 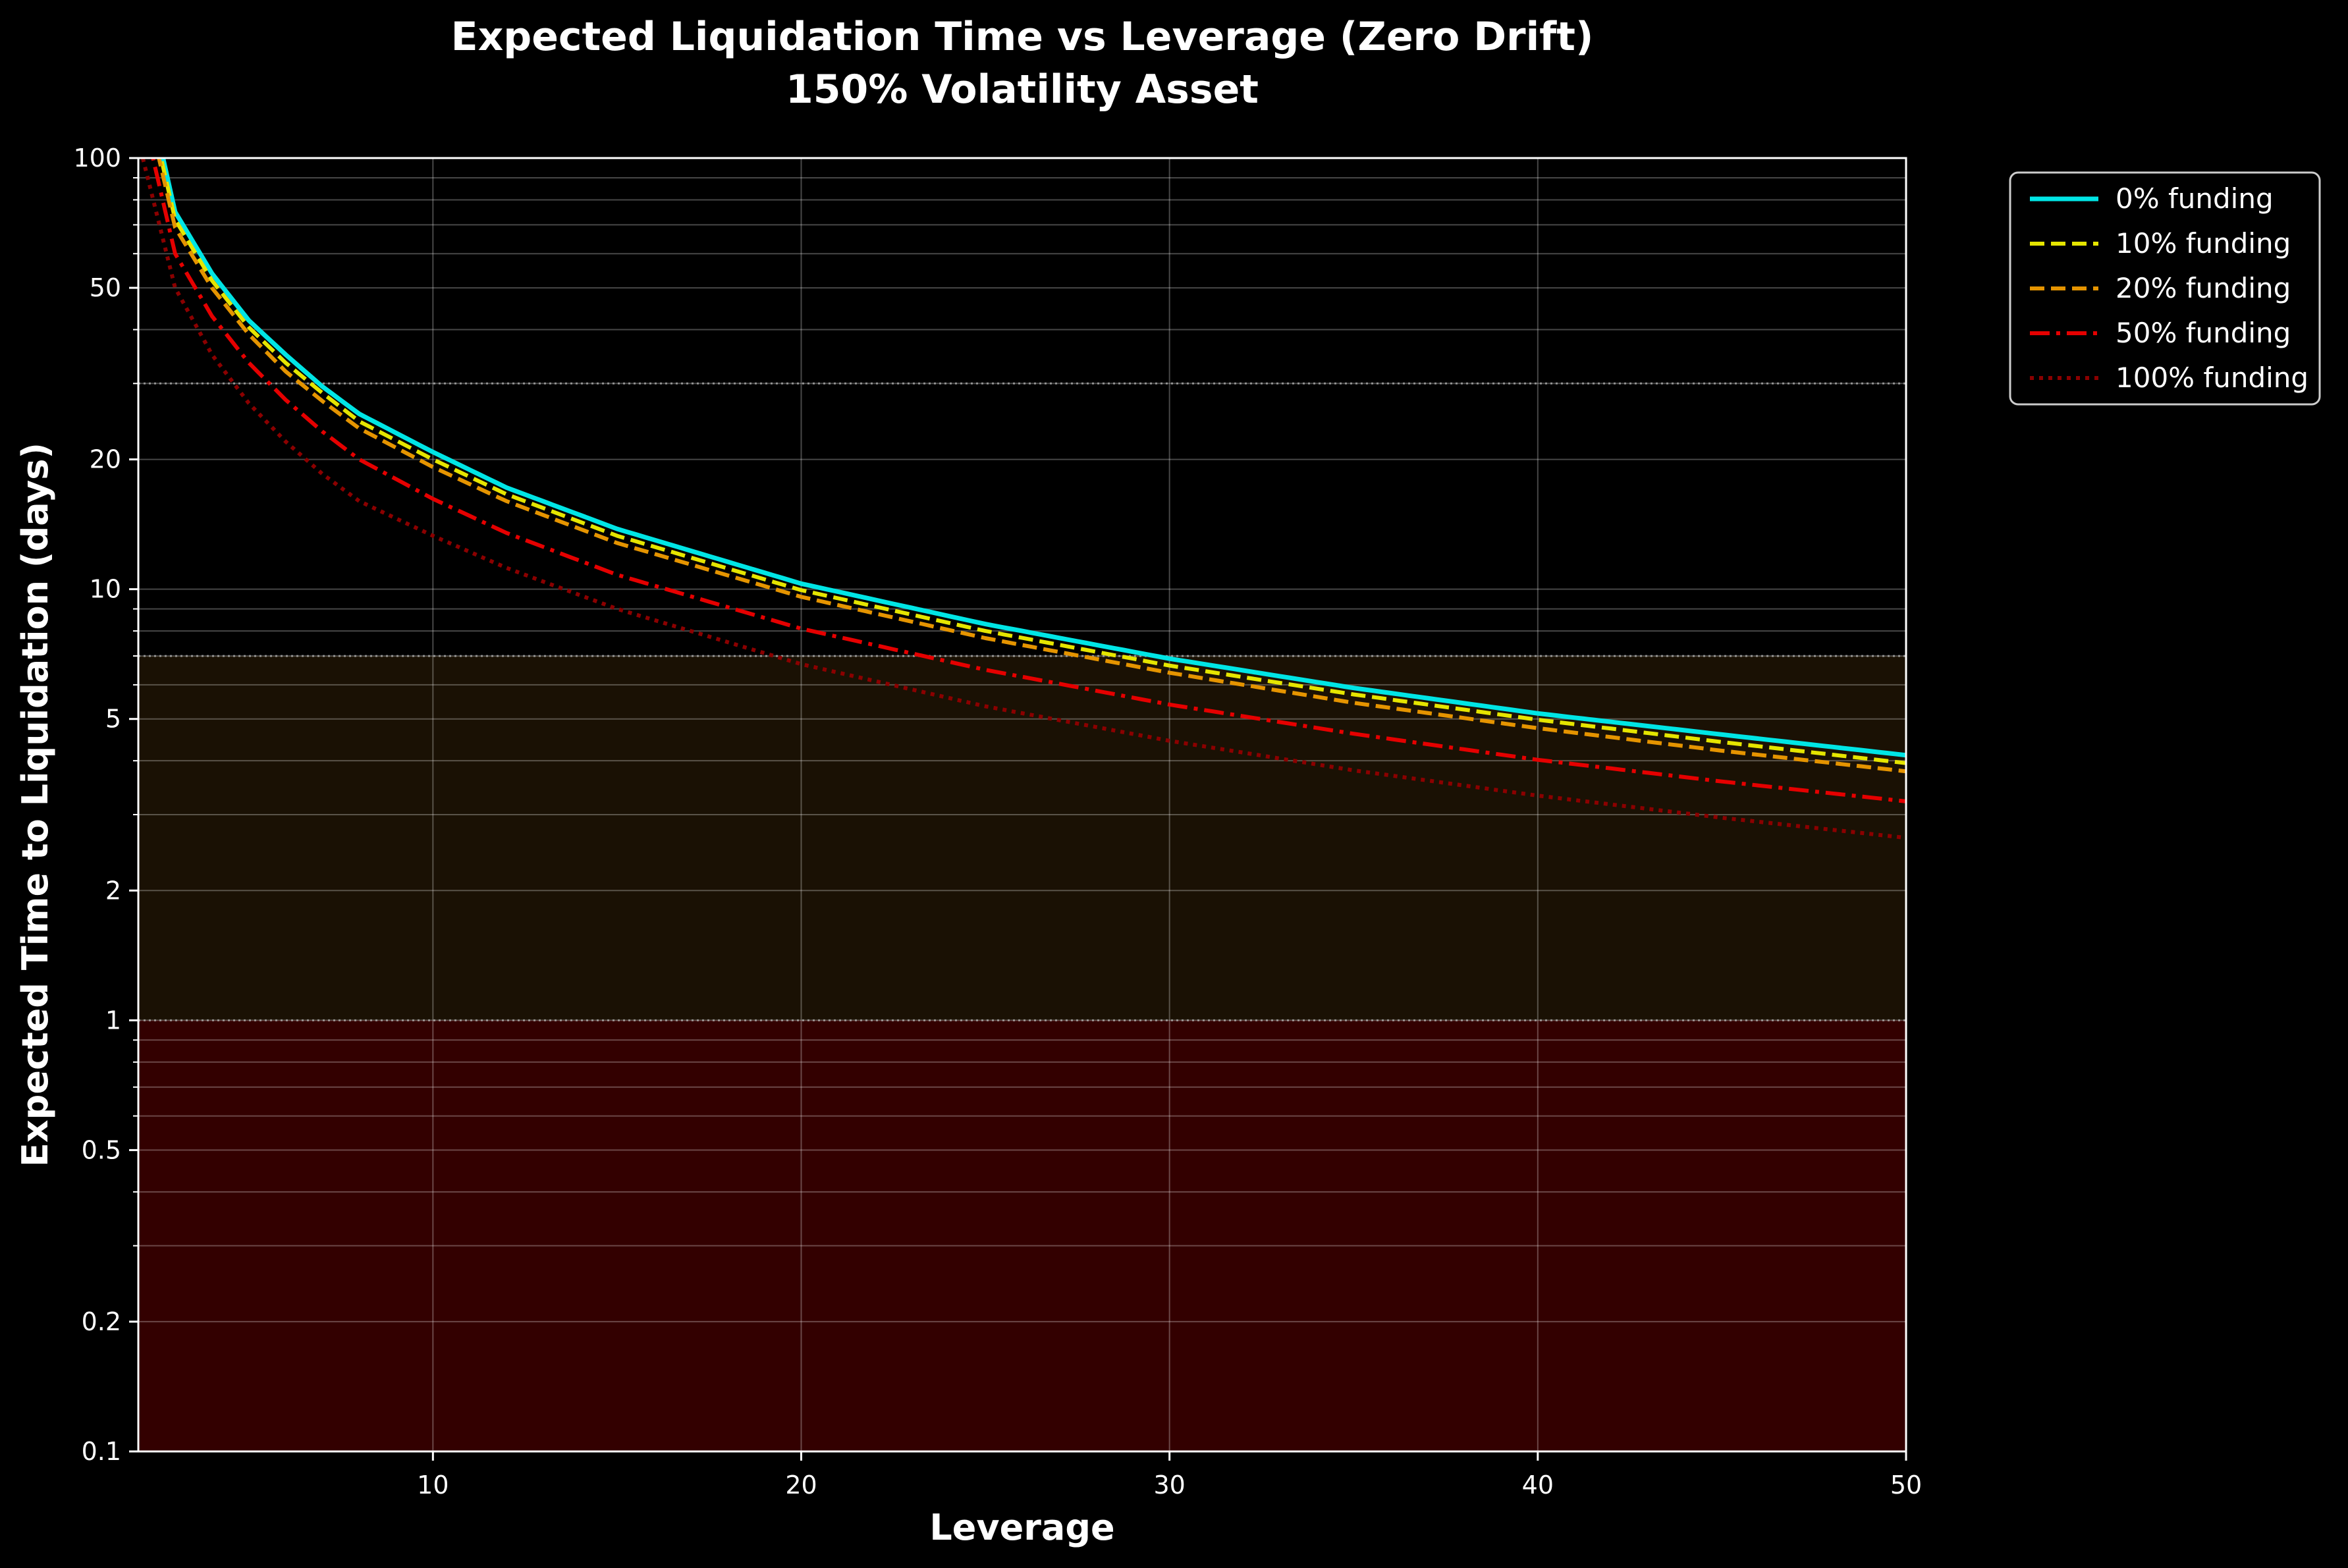 What do you see at coordinates (105, 287) in the screenshot?
I see `y-tick-label: 50` at bounding box center [105, 287].